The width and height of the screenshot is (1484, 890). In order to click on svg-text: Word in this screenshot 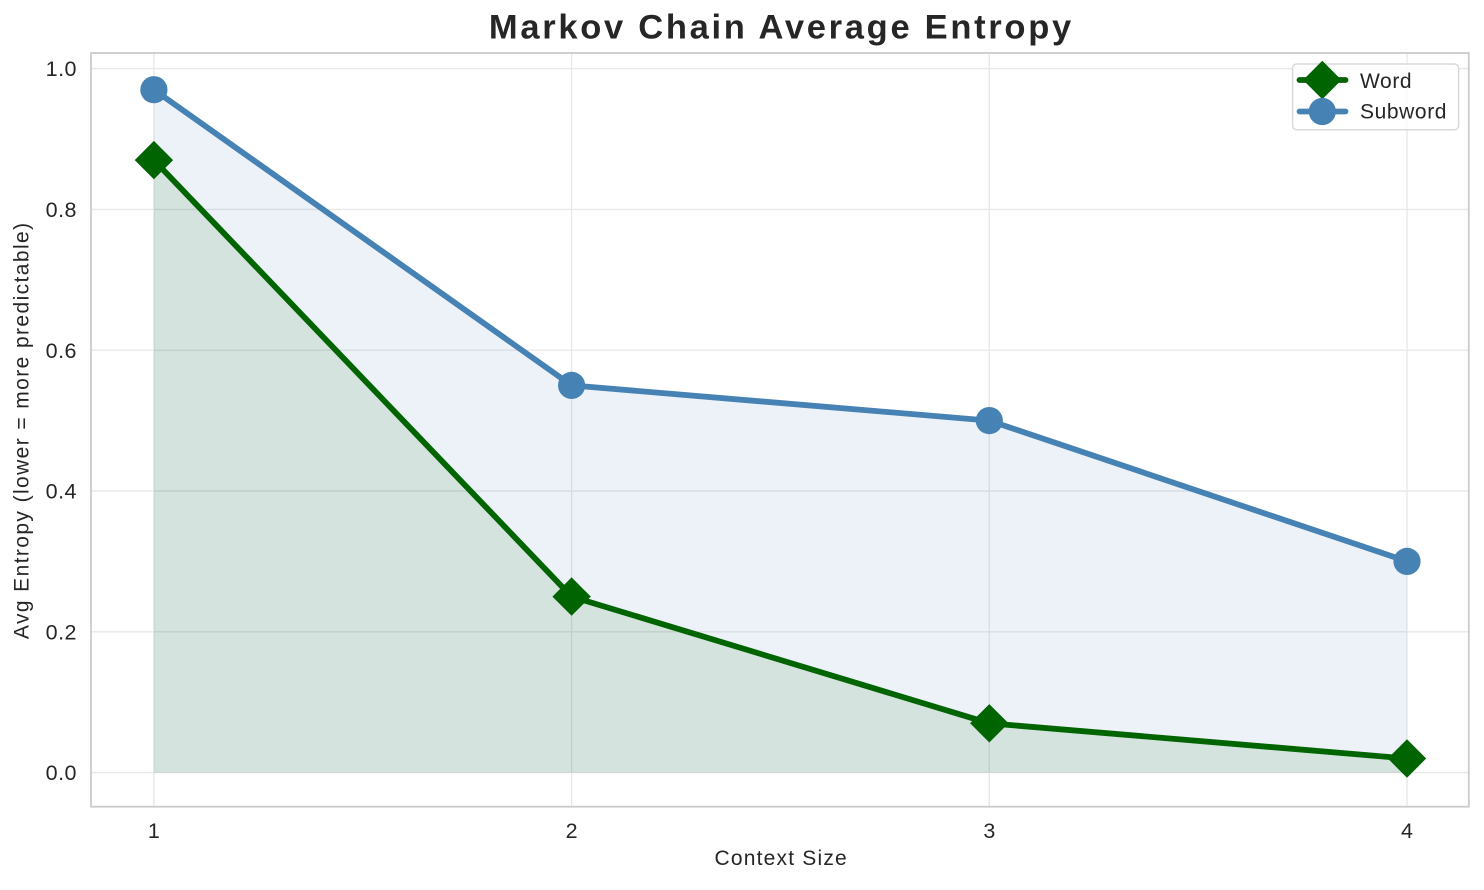, I will do `click(1386, 81)`.